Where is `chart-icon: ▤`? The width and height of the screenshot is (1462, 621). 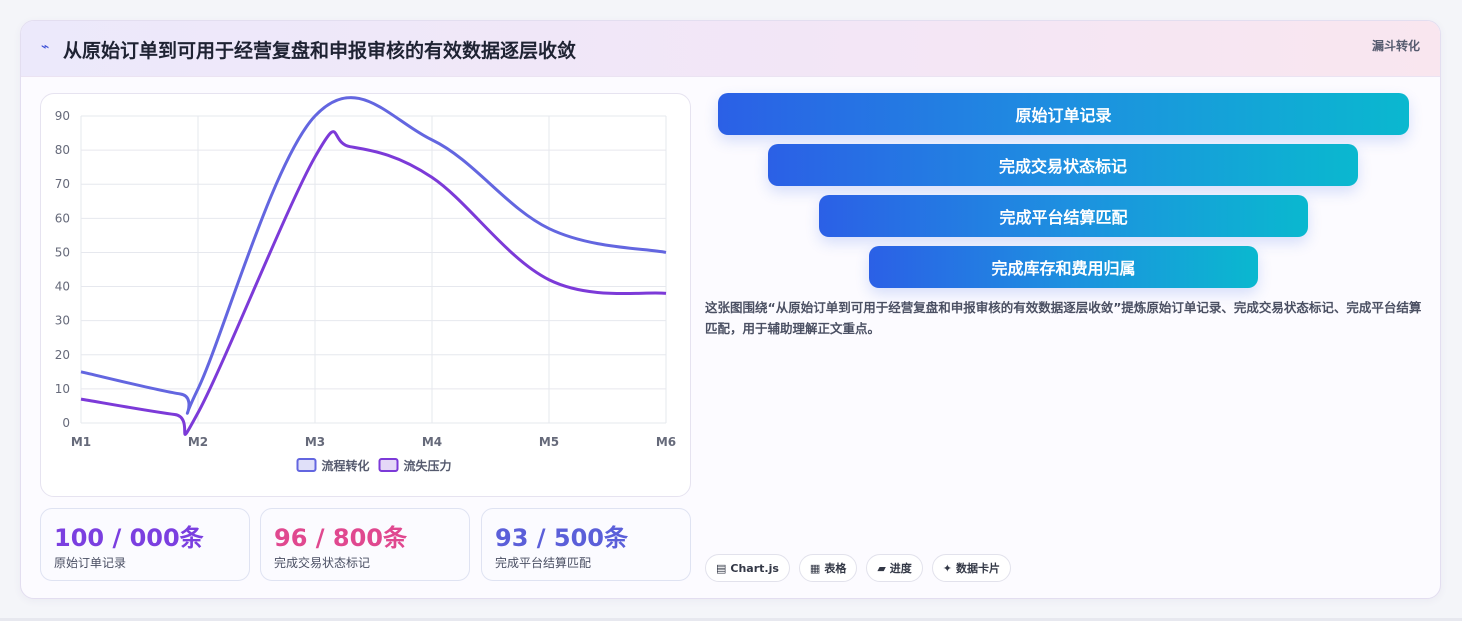 chart-icon: ▤ is located at coordinates (721, 568).